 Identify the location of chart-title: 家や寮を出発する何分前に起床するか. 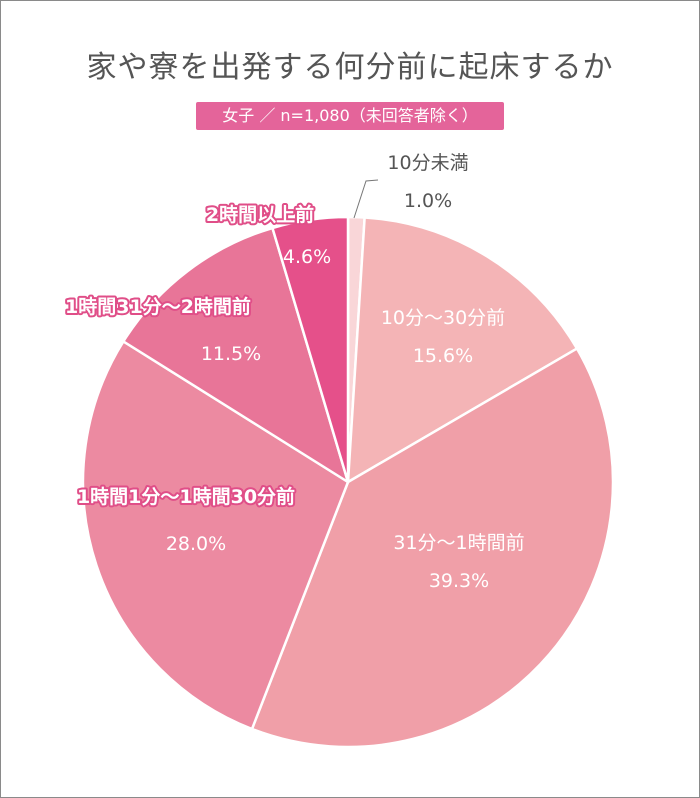
(350, 67).